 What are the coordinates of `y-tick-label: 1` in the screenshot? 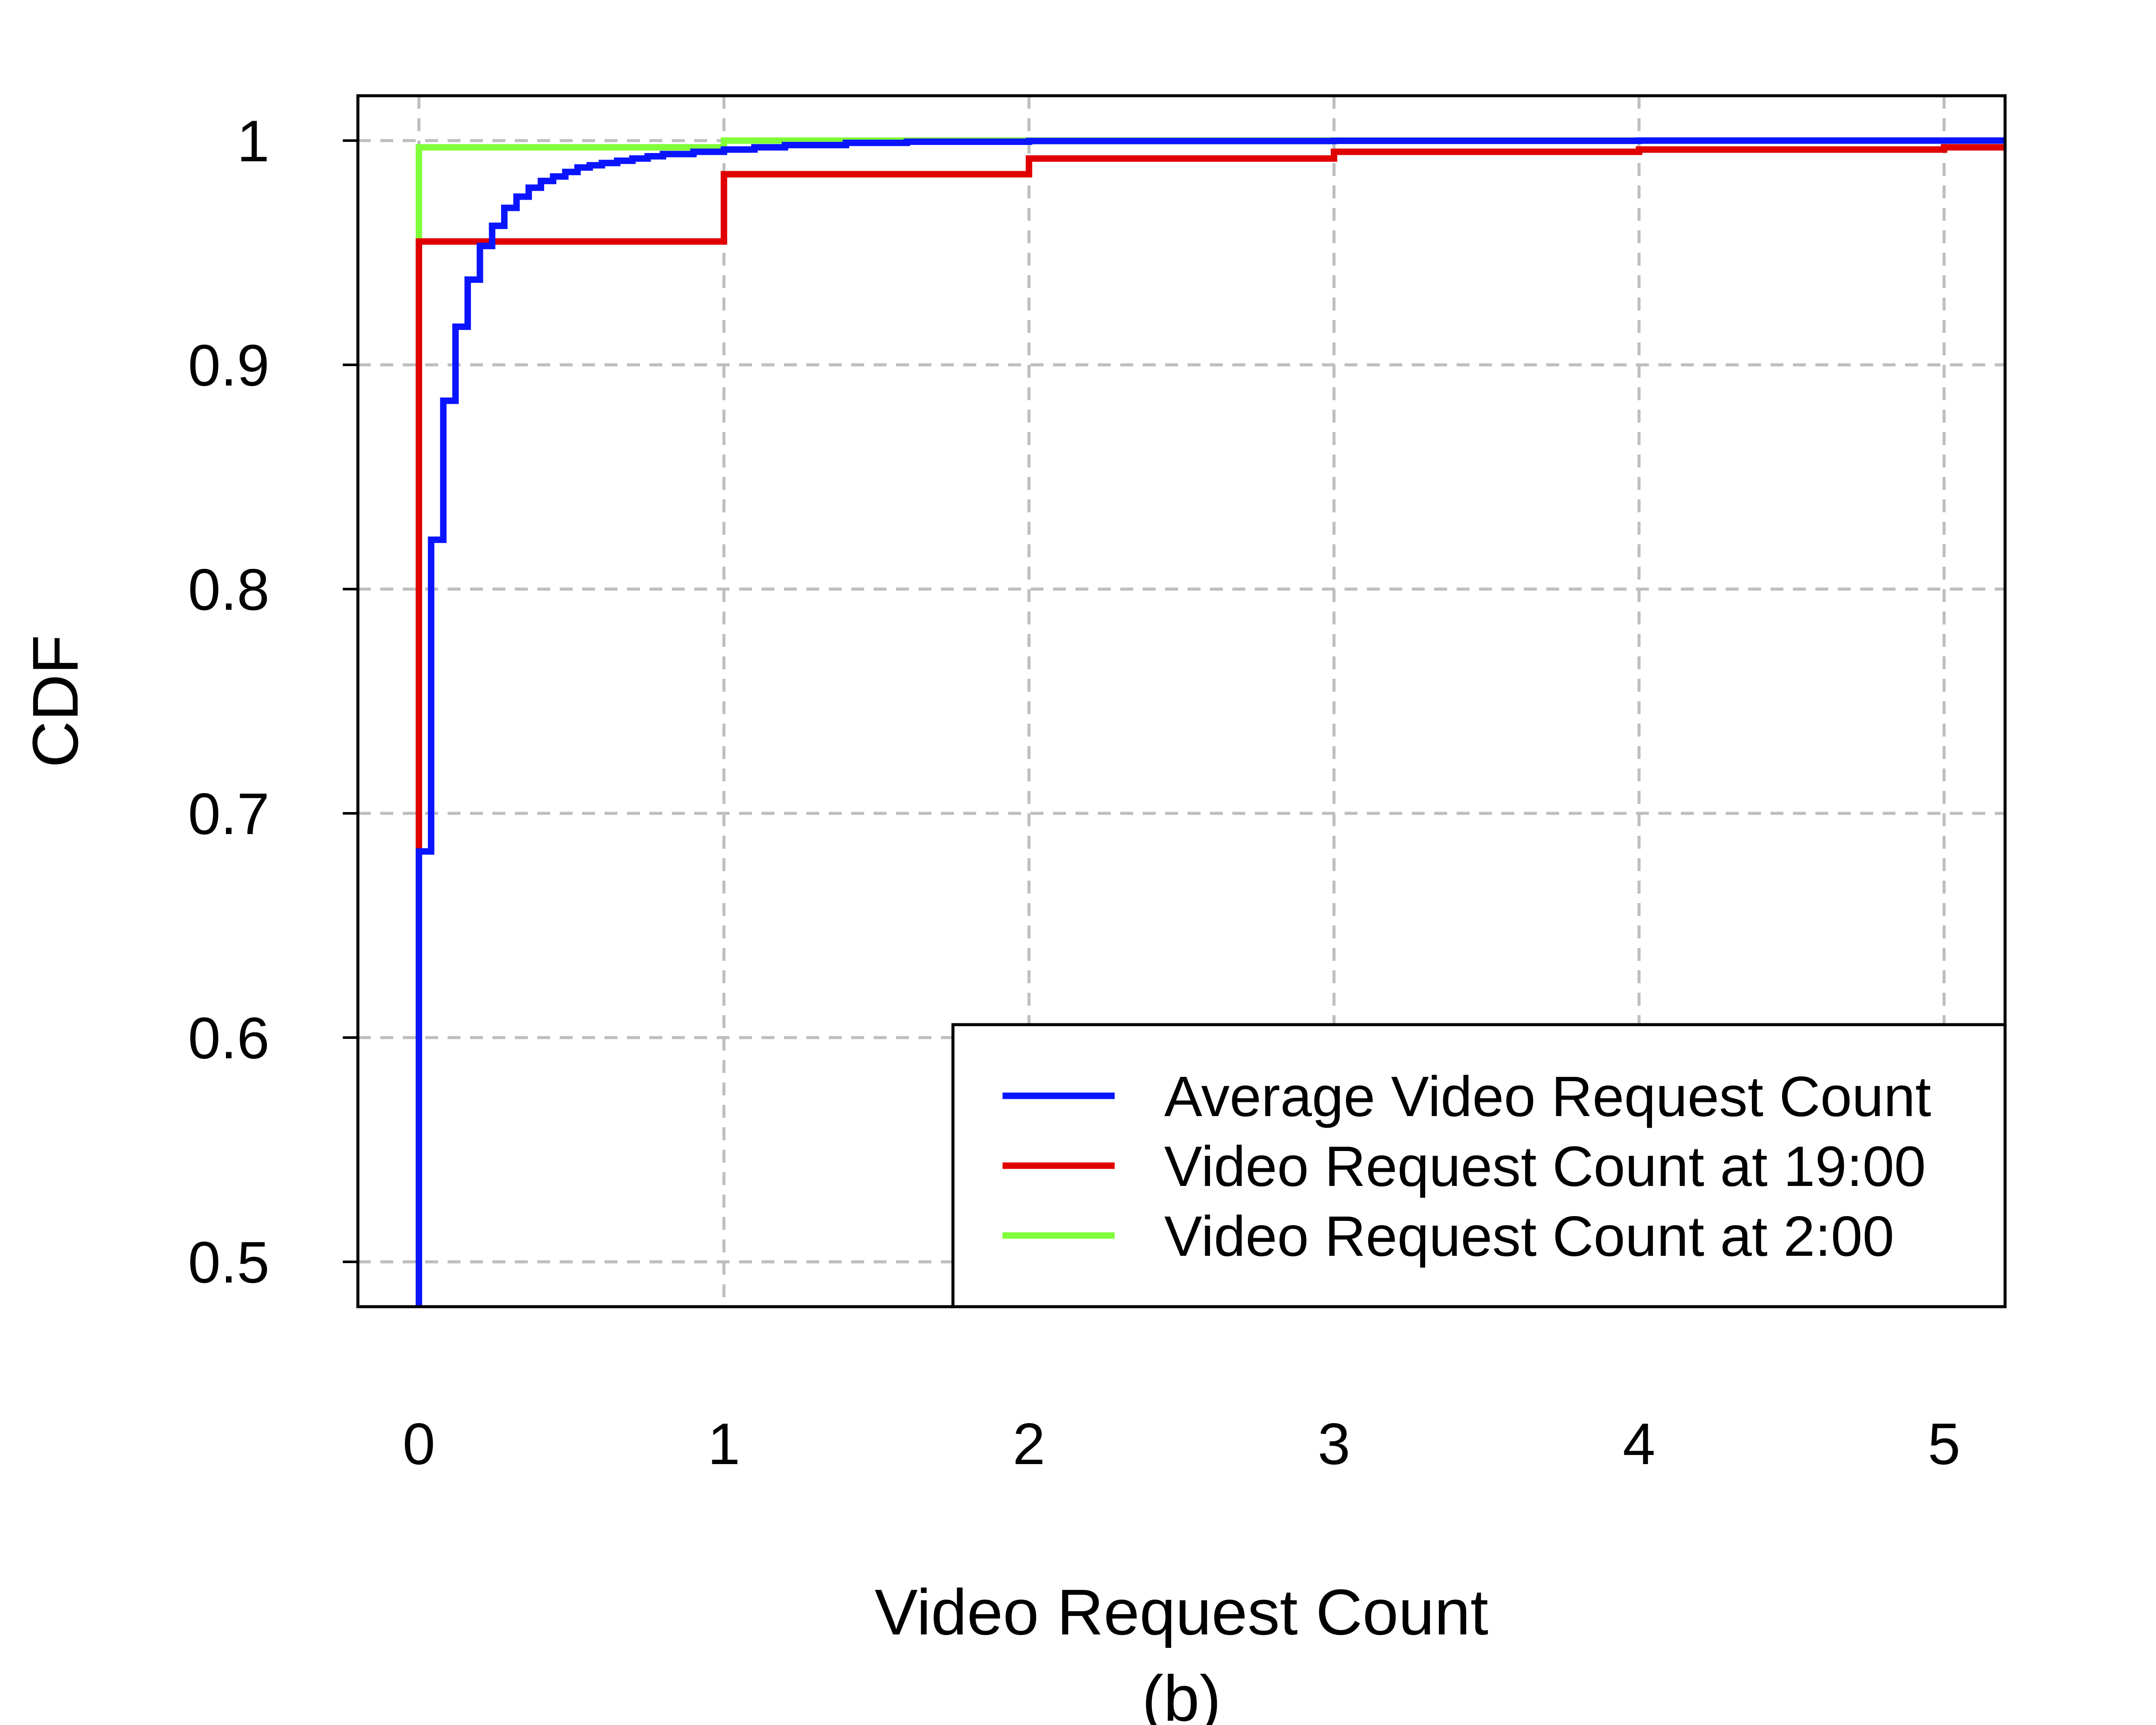 It's located at (254, 141).